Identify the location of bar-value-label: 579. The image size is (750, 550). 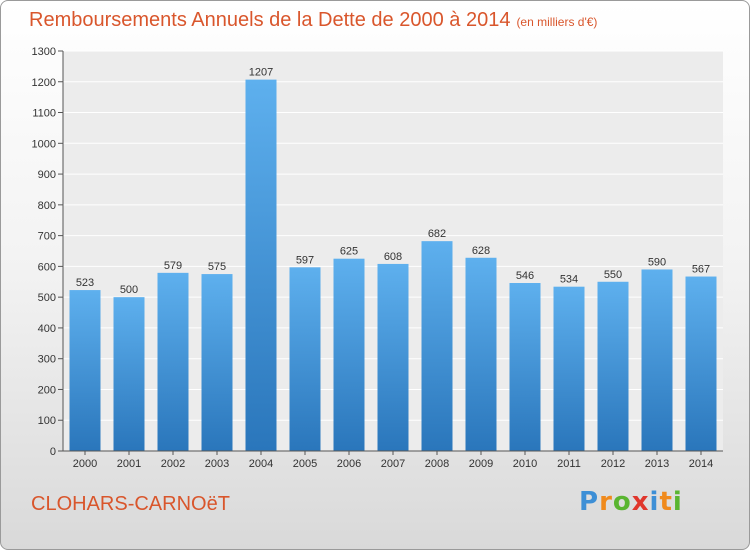
(173, 266).